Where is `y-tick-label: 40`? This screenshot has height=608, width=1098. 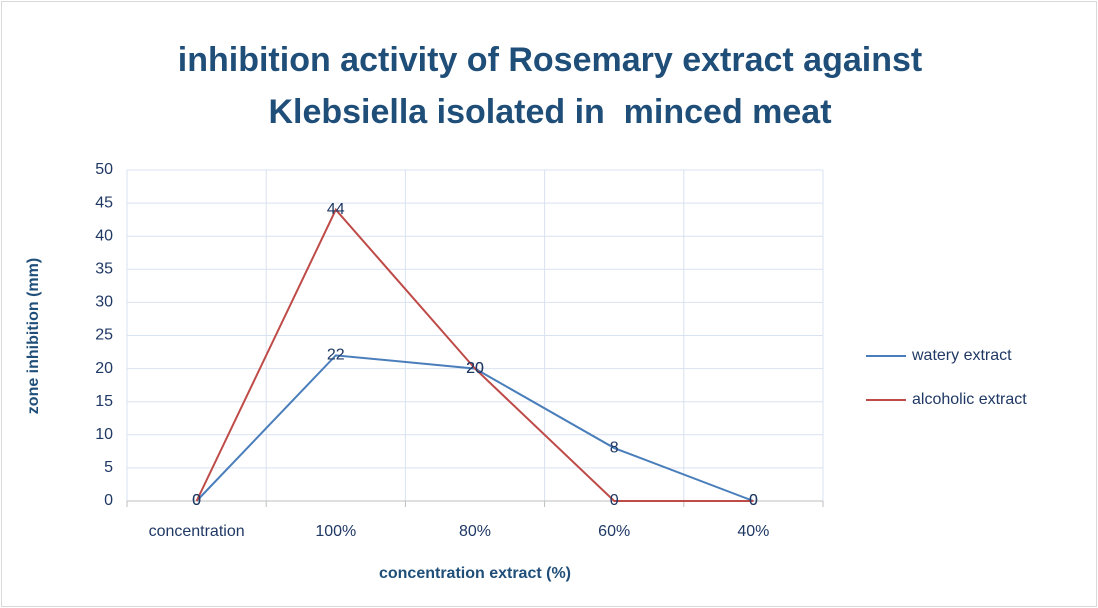 y-tick-label: 40 is located at coordinates (104, 235).